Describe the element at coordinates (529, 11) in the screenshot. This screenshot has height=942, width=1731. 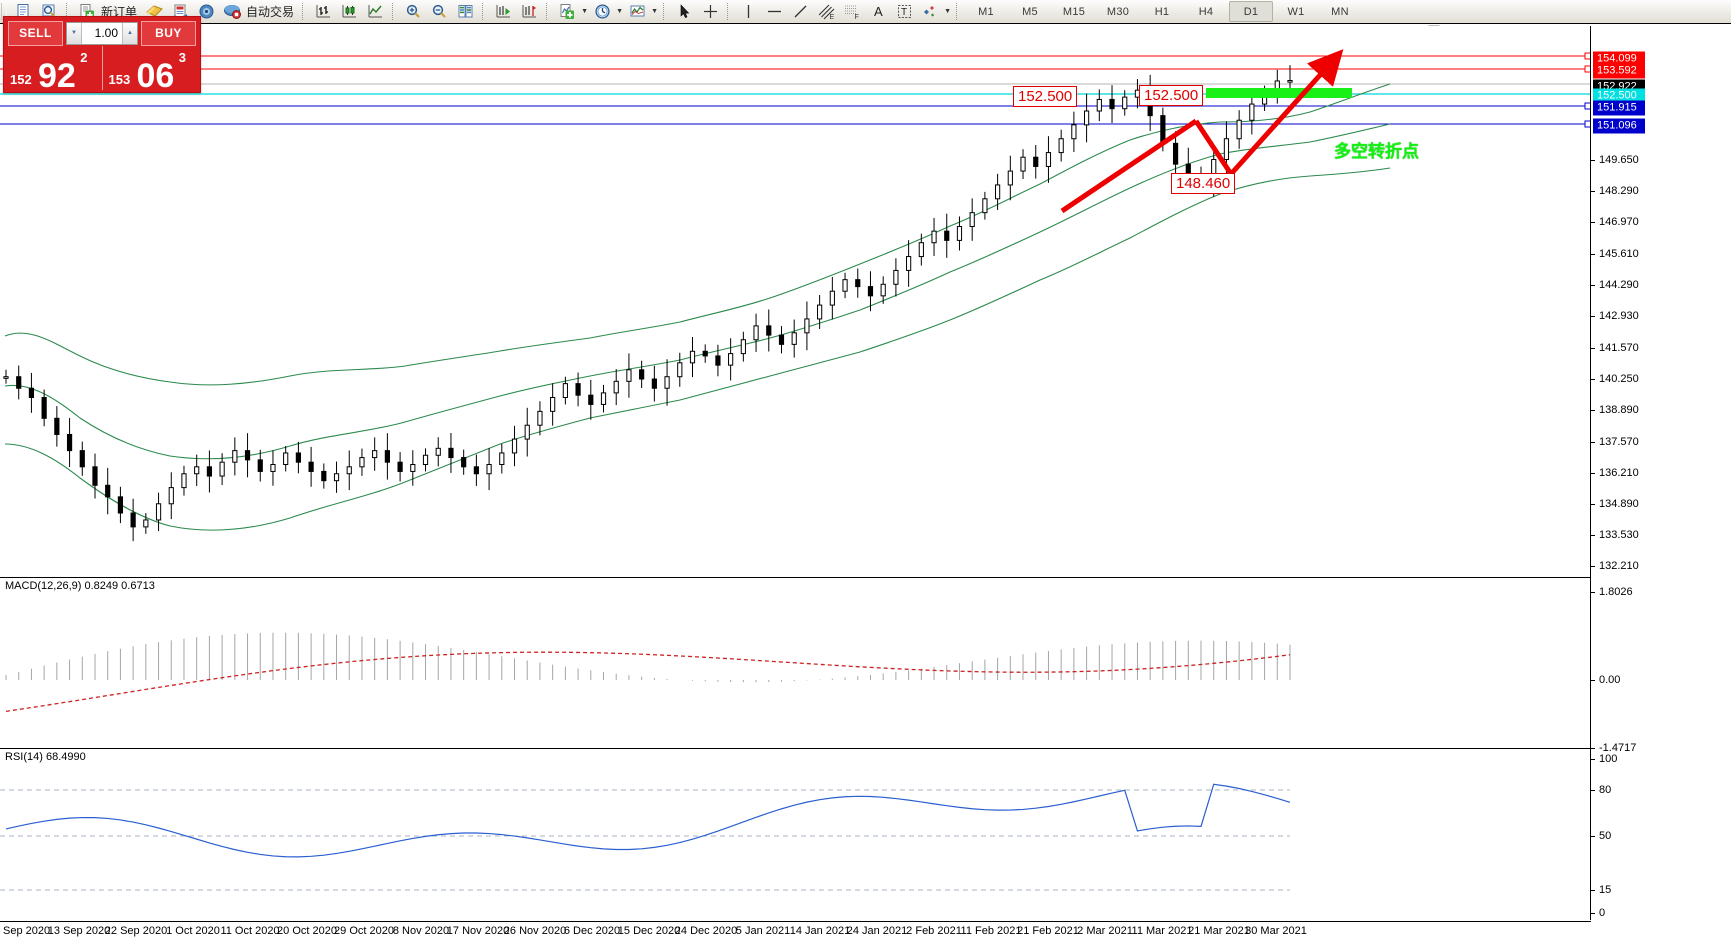
I see `chart-shift-icon` at that location.